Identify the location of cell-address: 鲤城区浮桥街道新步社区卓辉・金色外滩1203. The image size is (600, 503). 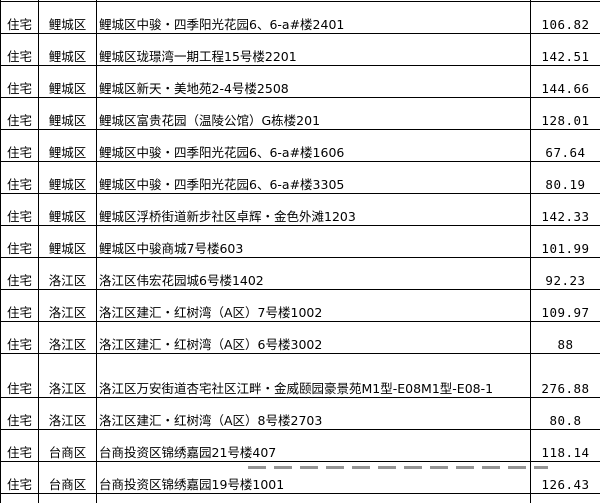
(313, 209).